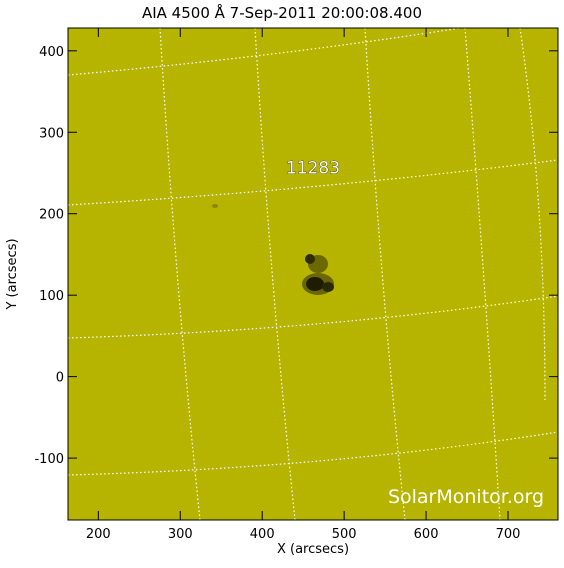 The image size is (564, 568). I want to click on y-tick-label: 400, so click(51, 52).